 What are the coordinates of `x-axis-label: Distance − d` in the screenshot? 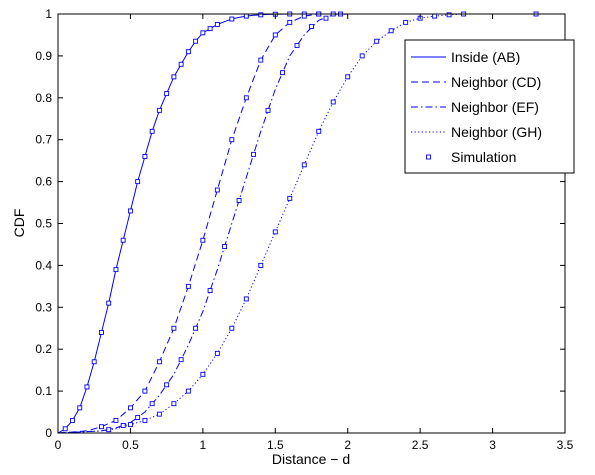 It's located at (311, 459).